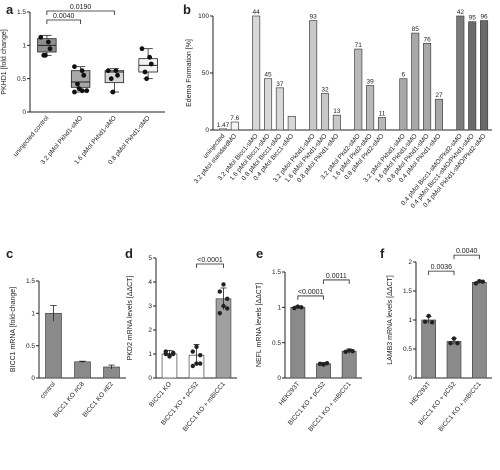  I want to click on bar-value-label: 93, so click(314, 17).